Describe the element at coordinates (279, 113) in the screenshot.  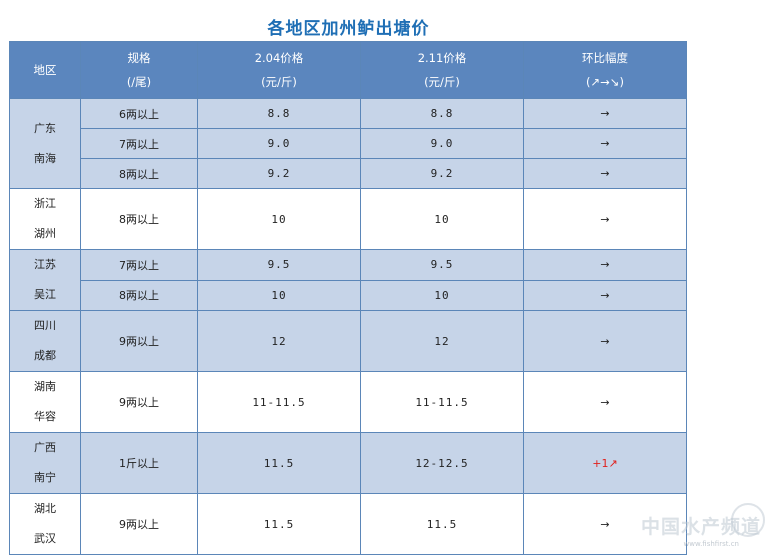
I see `price-0204-cell: 8.8` at that location.